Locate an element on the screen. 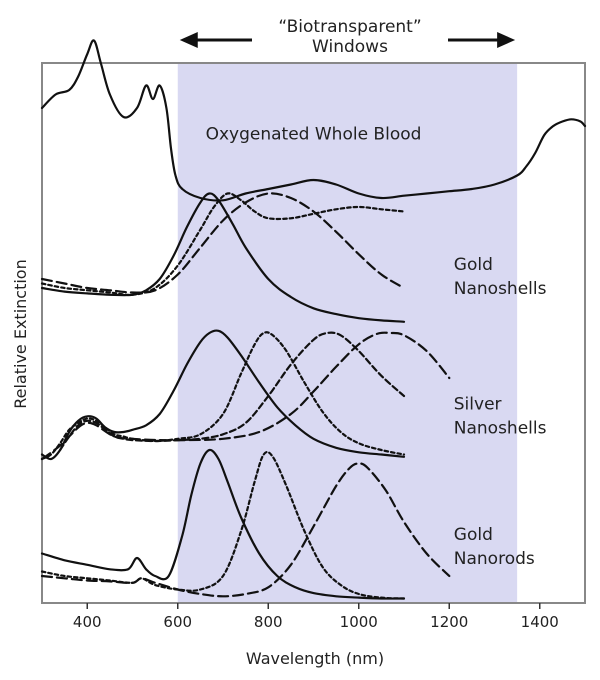 The image size is (600, 680). annotation-oxygenated-whole-blood: Oxygenated Whole Blood is located at coordinates (314, 135).